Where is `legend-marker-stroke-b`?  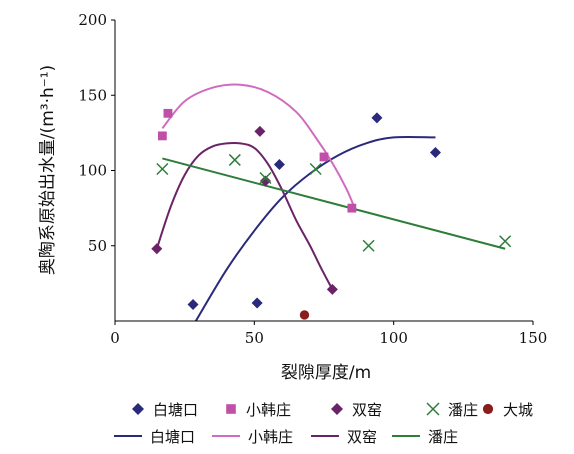
legend-marker-stroke-b is located at coordinates (433, 409).